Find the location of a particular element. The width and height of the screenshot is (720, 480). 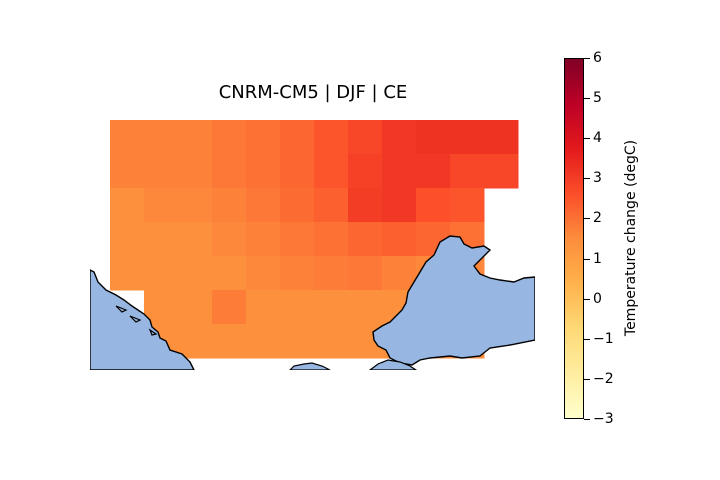

colorbar-tick-label: 6 is located at coordinates (597, 58).